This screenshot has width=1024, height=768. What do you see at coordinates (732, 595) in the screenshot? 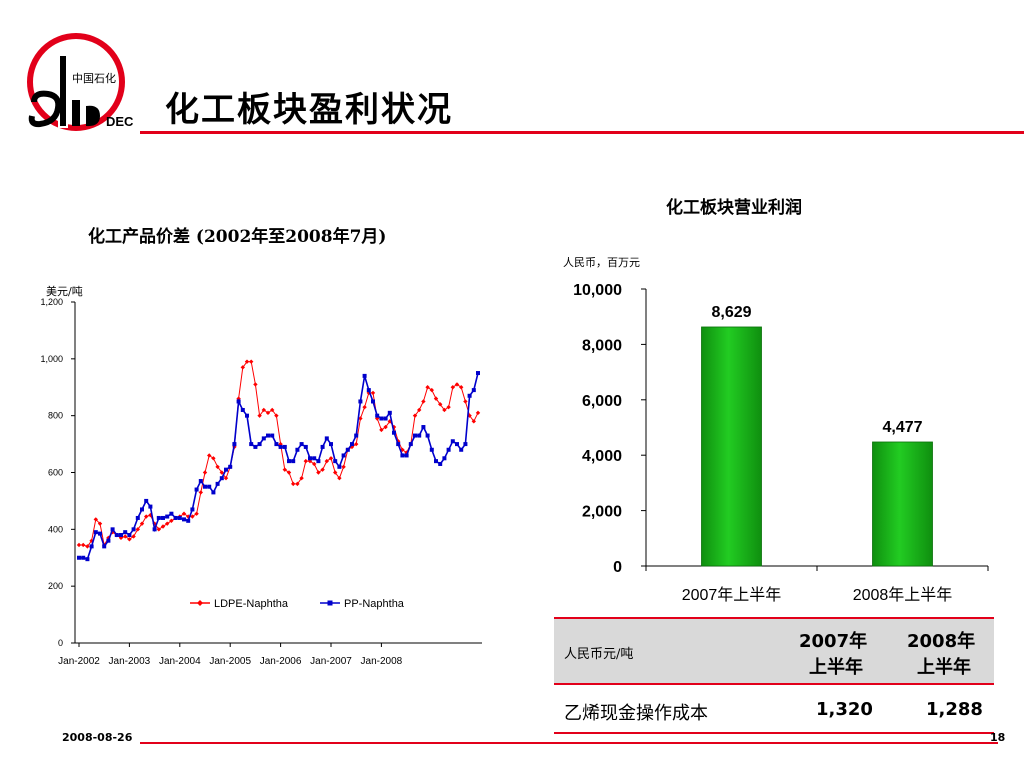
I see `bar-category-label: 2007年上半年` at bounding box center [732, 595].